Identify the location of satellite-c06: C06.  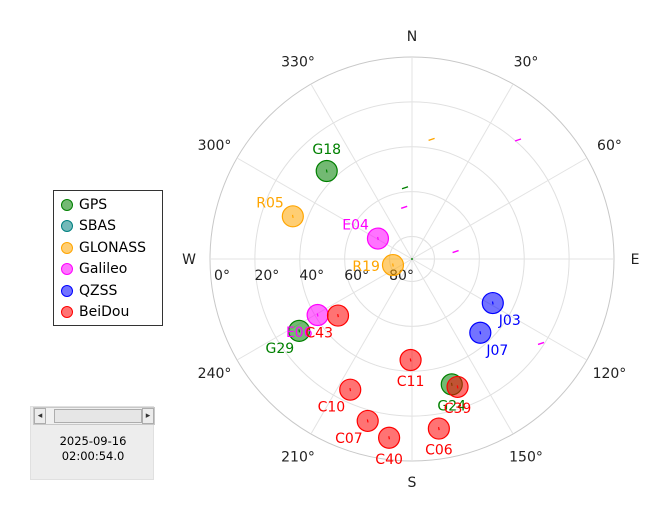
(439, 438).